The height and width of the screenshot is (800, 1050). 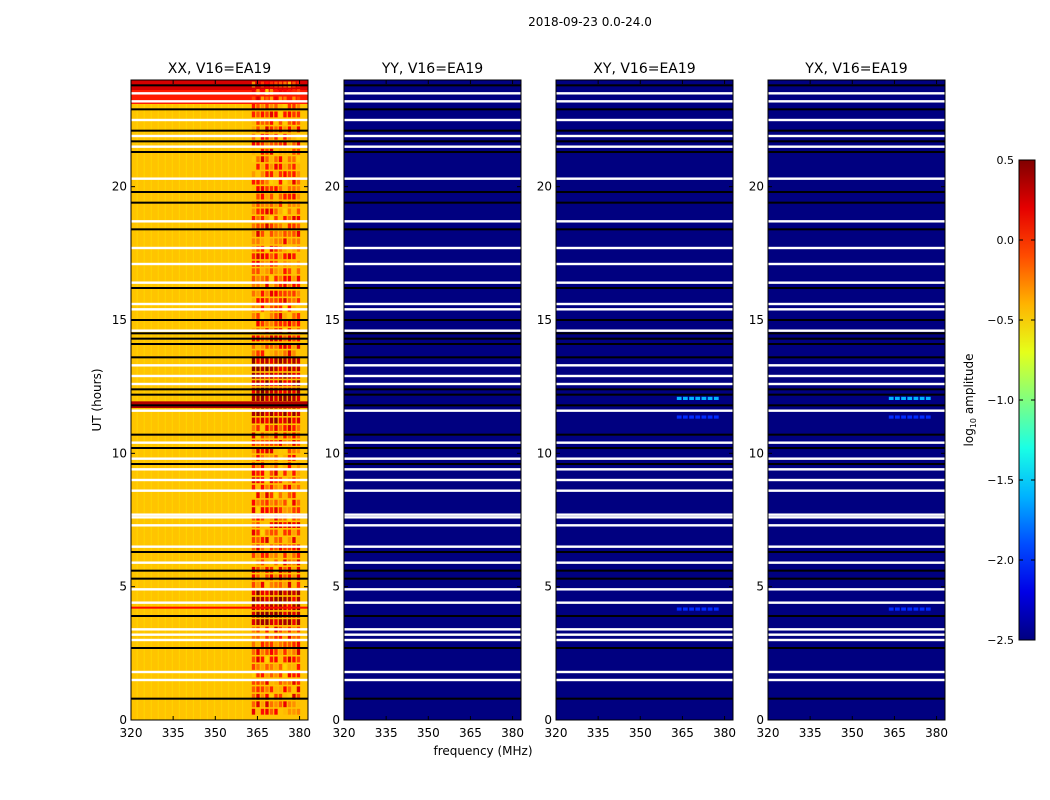 What do you see at coordinates (682, 733) in the screenshot?
I see `x-tick-label: 365` at bounding box center [682, 733].